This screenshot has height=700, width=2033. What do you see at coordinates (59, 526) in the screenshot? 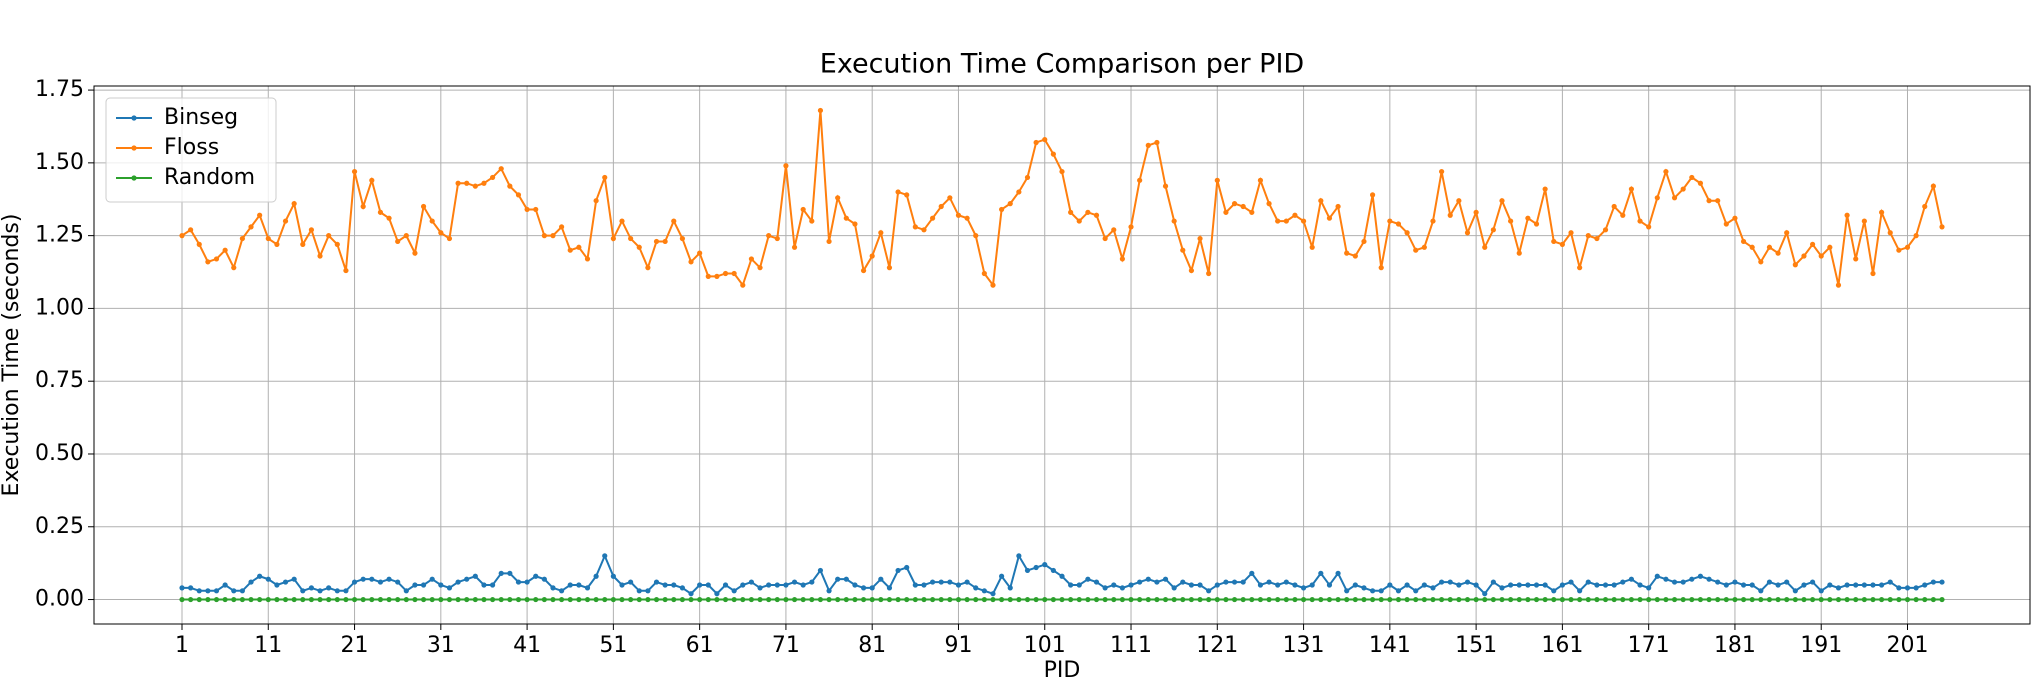
I see `y-tick-label: 0.25` at bounding box center [59, 526].